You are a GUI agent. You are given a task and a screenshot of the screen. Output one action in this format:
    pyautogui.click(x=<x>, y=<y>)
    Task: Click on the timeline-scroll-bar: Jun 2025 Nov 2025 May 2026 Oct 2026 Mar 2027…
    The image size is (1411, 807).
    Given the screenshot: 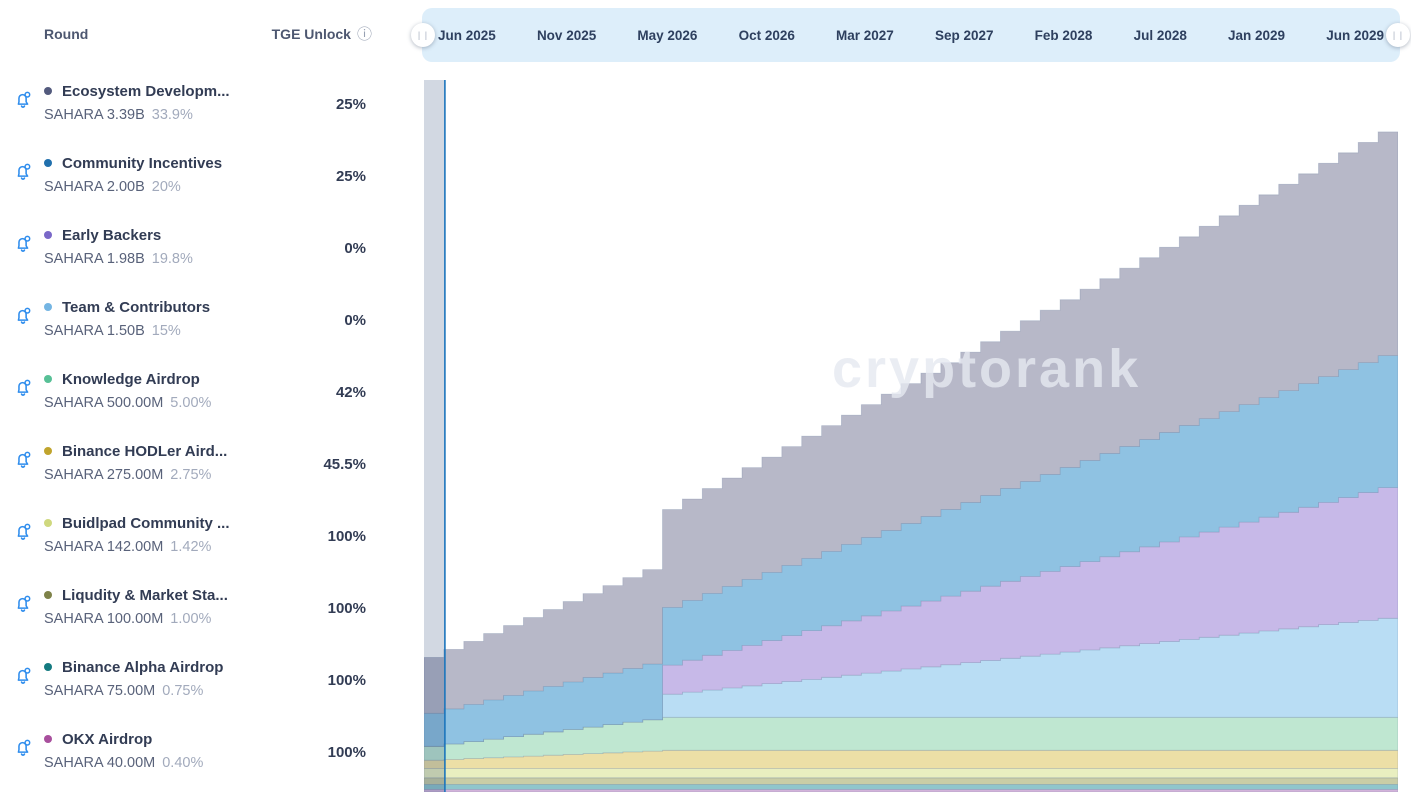 What is the action you would take?
    pyautogui.click(x=911, y=35)
    